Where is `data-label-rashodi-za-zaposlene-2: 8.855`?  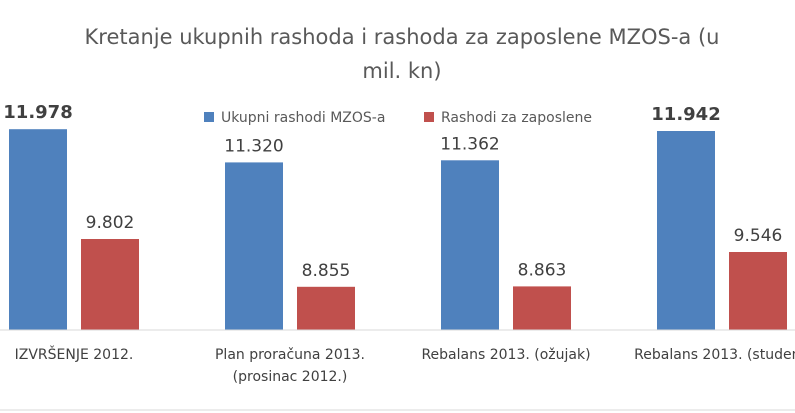 data-label-rashodi-za-zaposlene-2: 8.855 is located at coordinates (326, 271).